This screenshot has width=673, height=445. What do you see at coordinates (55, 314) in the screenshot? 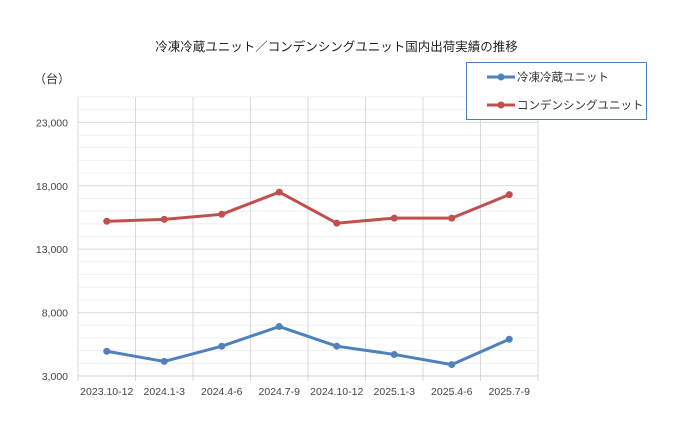
I see `y-tick-label: 8,000` at bounding box center [55, 314].